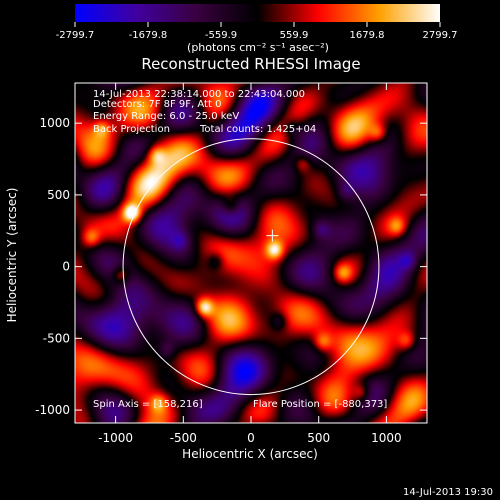 The height and width of the screenshot is (500, 500). I want to click on y-axis-label: Heliocentric Y (arcsec), so click(12, 255).